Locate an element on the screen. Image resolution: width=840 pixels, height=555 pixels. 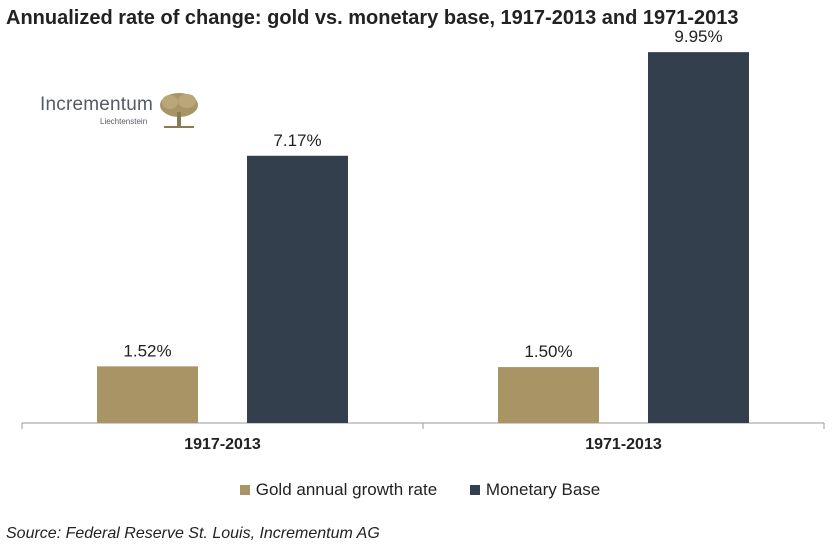
x-tick-label: 1971-2013 is located at coordinates (623, 444).